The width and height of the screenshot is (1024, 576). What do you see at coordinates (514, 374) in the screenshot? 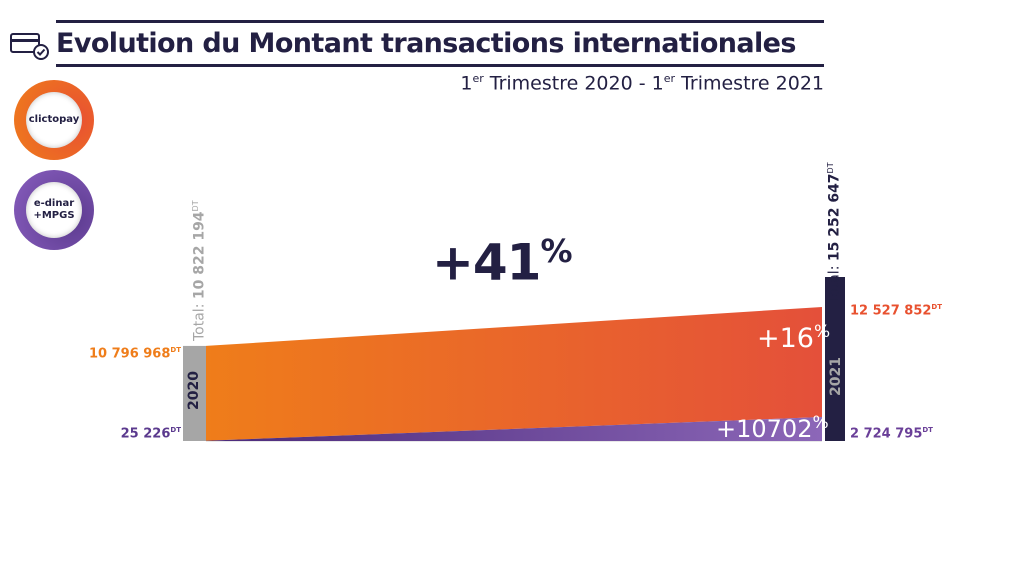
I see `area-clictopay` at bounding box center [514, 374].